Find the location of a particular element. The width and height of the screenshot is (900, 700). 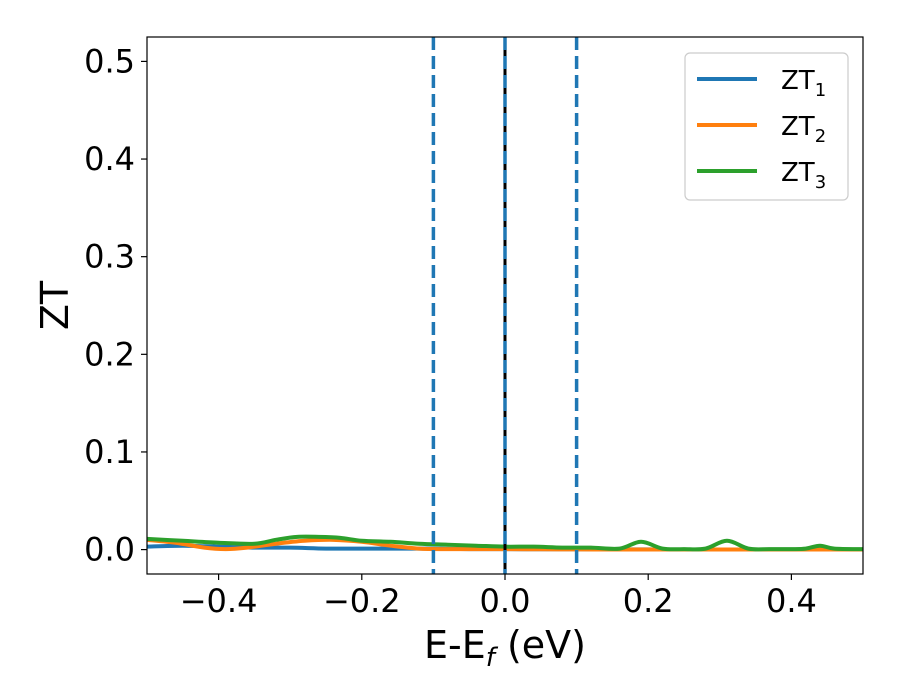

series-line-zt2 is located at coordinates (505, 544).